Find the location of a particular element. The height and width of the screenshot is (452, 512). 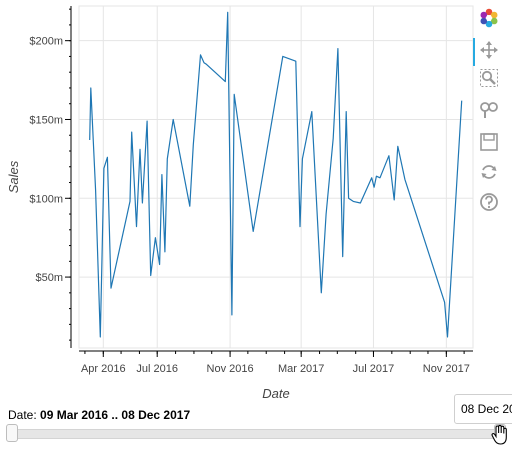

slider-value-tooltip: 08 Dec 2017 is located at coordinates (483, 409).